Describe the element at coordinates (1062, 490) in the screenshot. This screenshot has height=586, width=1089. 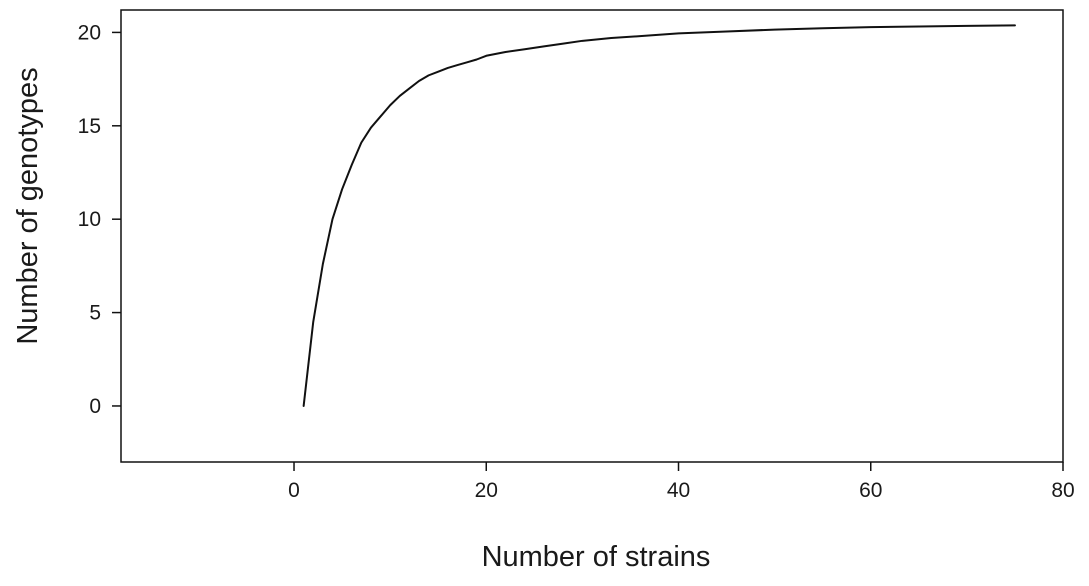
I see `x-tick-label: 80` at that location.